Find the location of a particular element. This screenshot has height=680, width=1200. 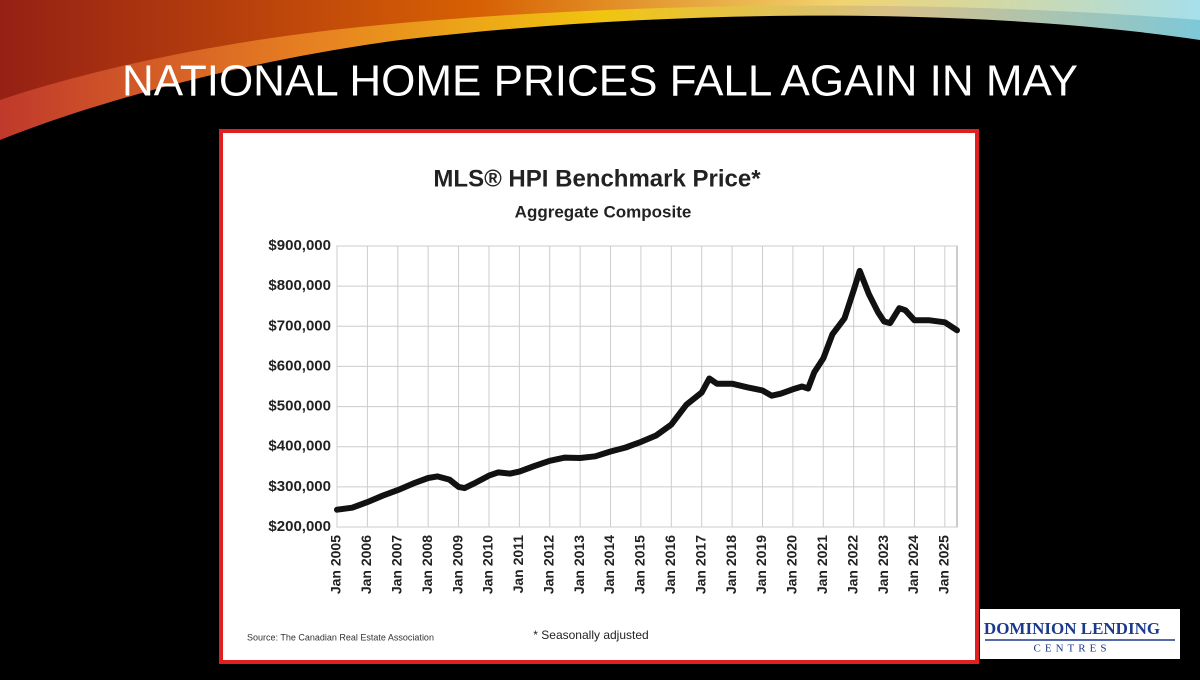

y-tick-label: $900,000 is located at coordinates (299, 245).